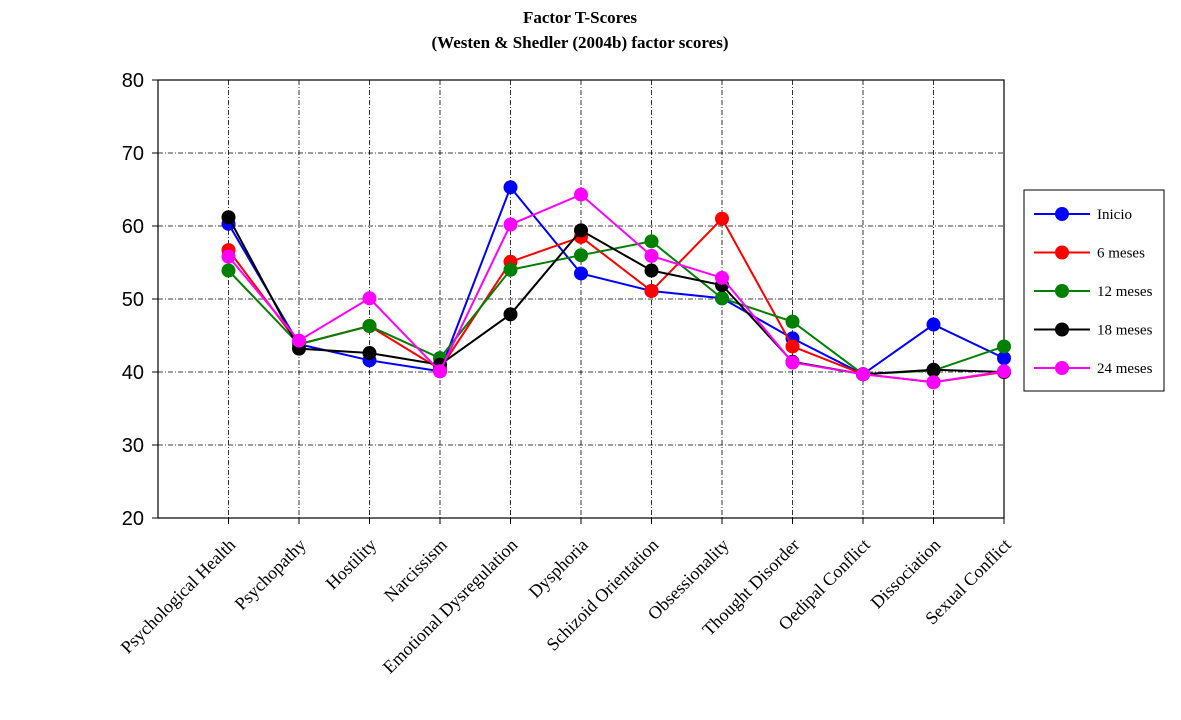  I want to click on series-12-meses, so click(616, 308).